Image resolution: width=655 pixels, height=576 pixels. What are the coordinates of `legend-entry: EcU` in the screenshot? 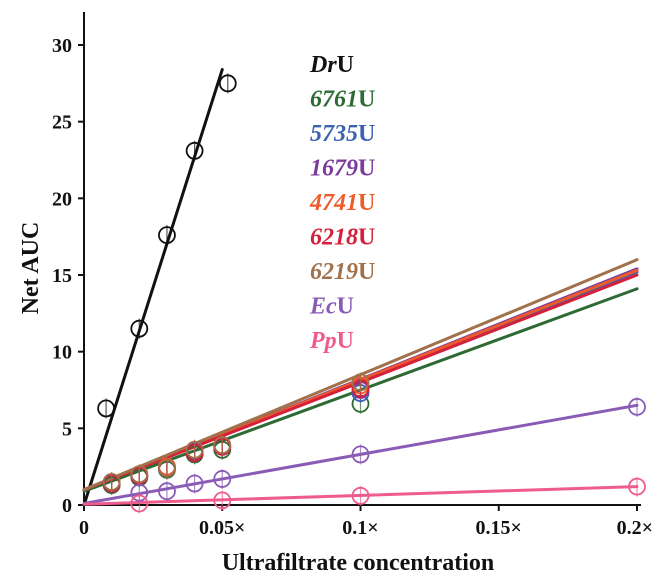 It's located at (331, 307).